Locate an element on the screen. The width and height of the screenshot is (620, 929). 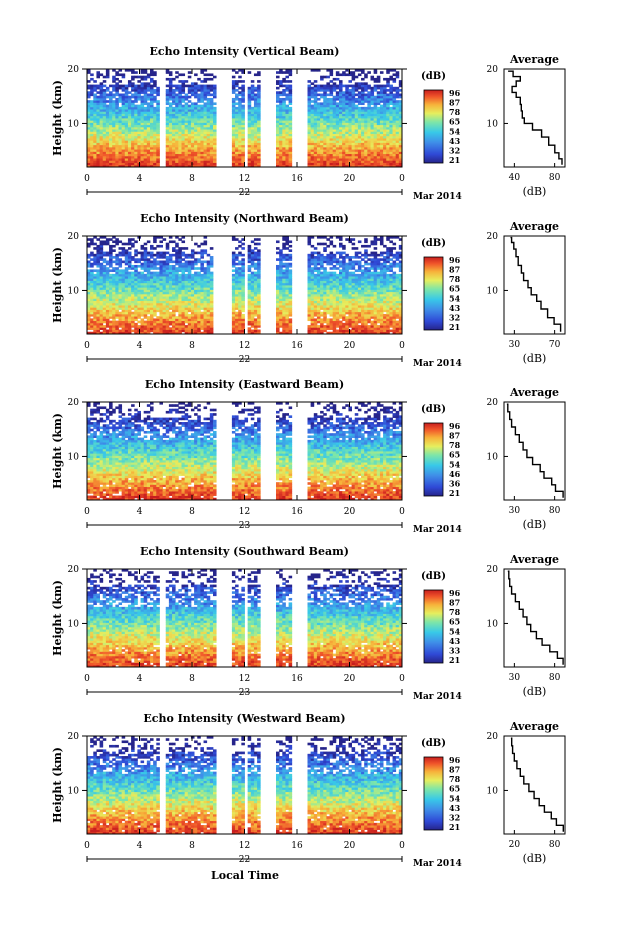
y-tick-label: 10 is located at coordinates (74, 124).